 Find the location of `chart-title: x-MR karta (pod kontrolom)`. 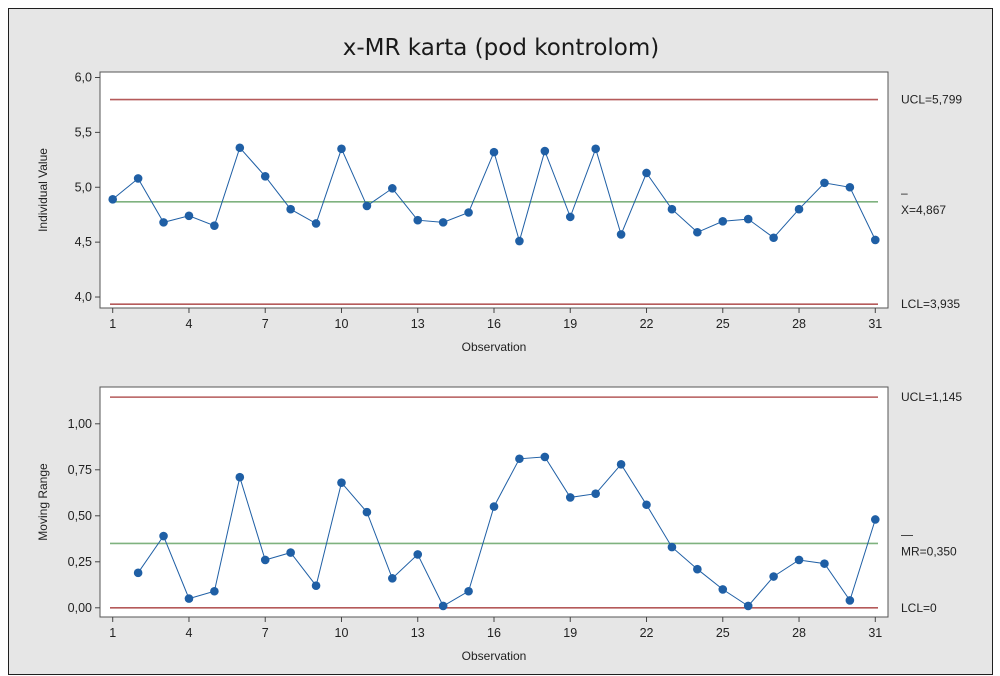

chart-title: x-MR karta (pod kontrolom) is located at coordinates (501, 48).